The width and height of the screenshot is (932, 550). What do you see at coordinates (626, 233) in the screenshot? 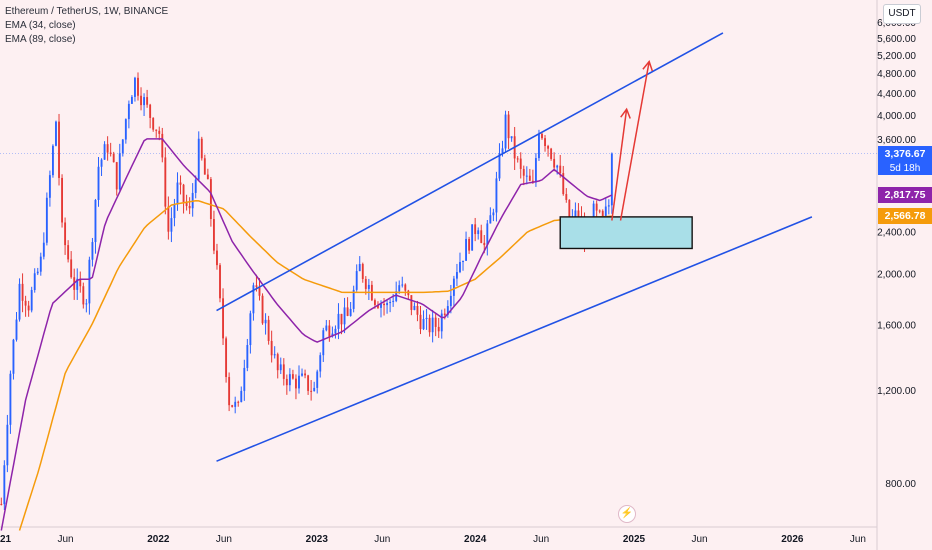
I see `support-zone-box` at bounding box center [626, 233].